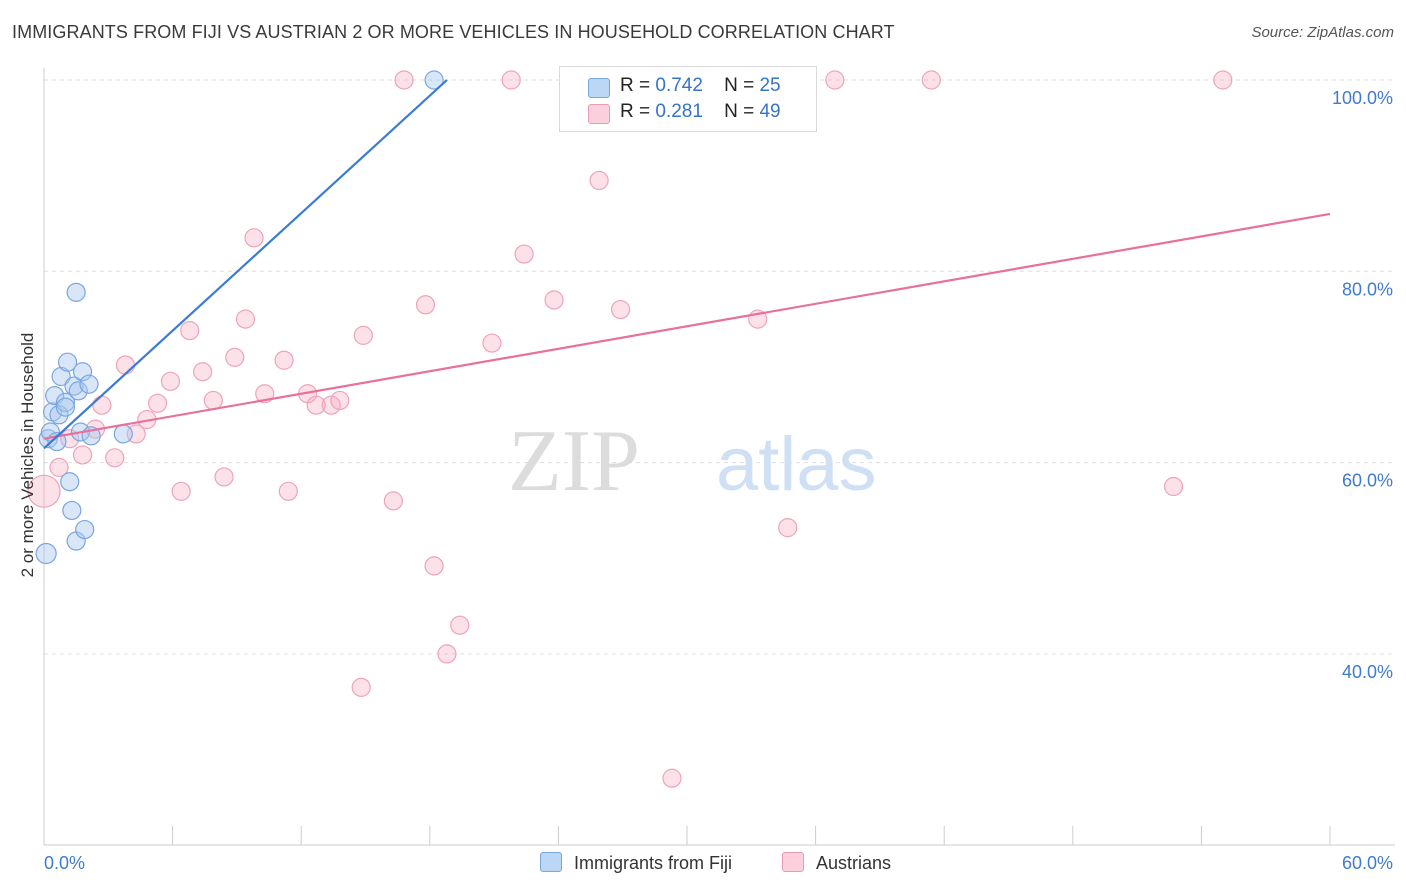  Describe the element at coordinates (1367, 672) in the screenshot. I see `y-tick-label: 40.0%` at that location.